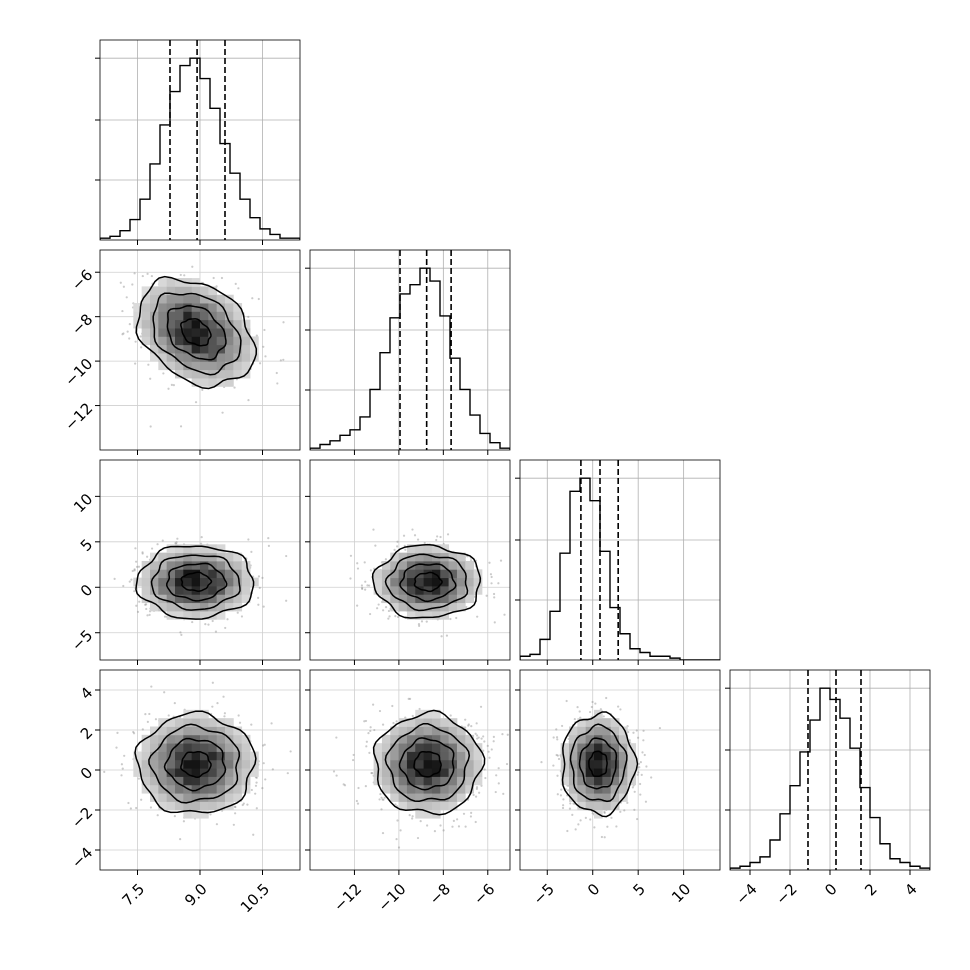  What do you see at coordinates (82, 280) in the screenshot?
I see `y-tick-label: −6` at bounding box center [82, 280].